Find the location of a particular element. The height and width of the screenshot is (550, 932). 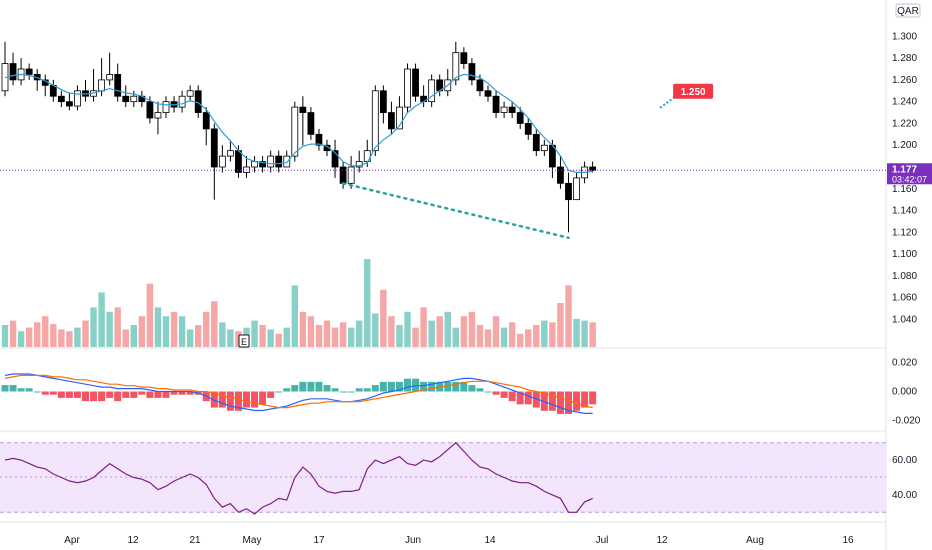

date-tick: Jun is located at coordinates (413, 540).